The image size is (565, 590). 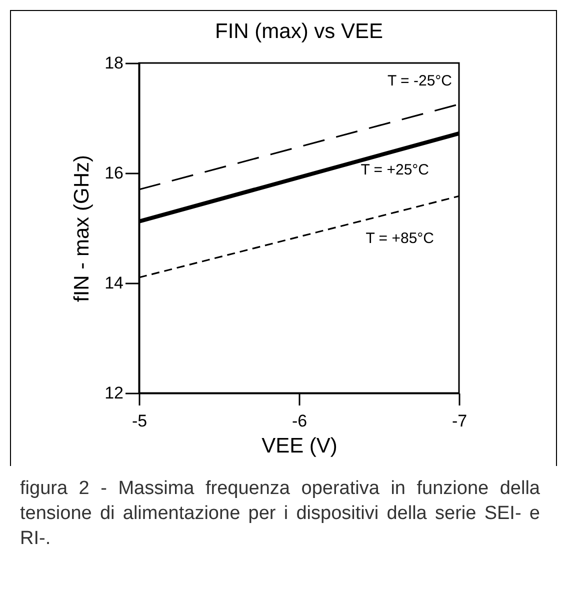 What do you see at coordinates (280, 514) in the screenshot?
I see `text: figura 2 - Massima frequenza operativa in funzione della tensione di alimentazione per i dispositivi della serie SEI- e RI-.` at bounding box center [280, 514].